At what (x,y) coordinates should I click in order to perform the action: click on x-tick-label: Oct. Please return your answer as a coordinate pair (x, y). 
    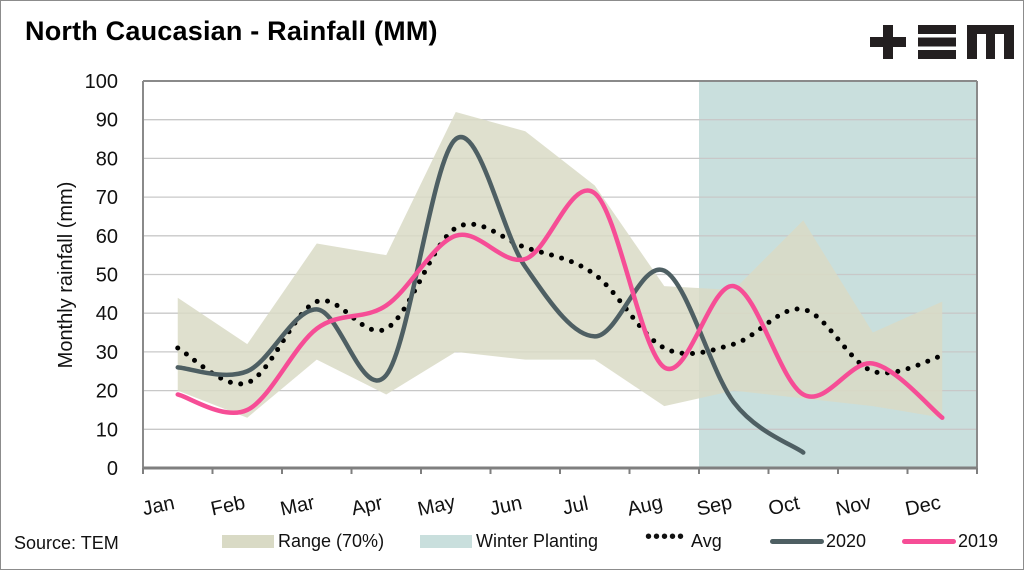
    Looking at the image, I should click on (783, 506).